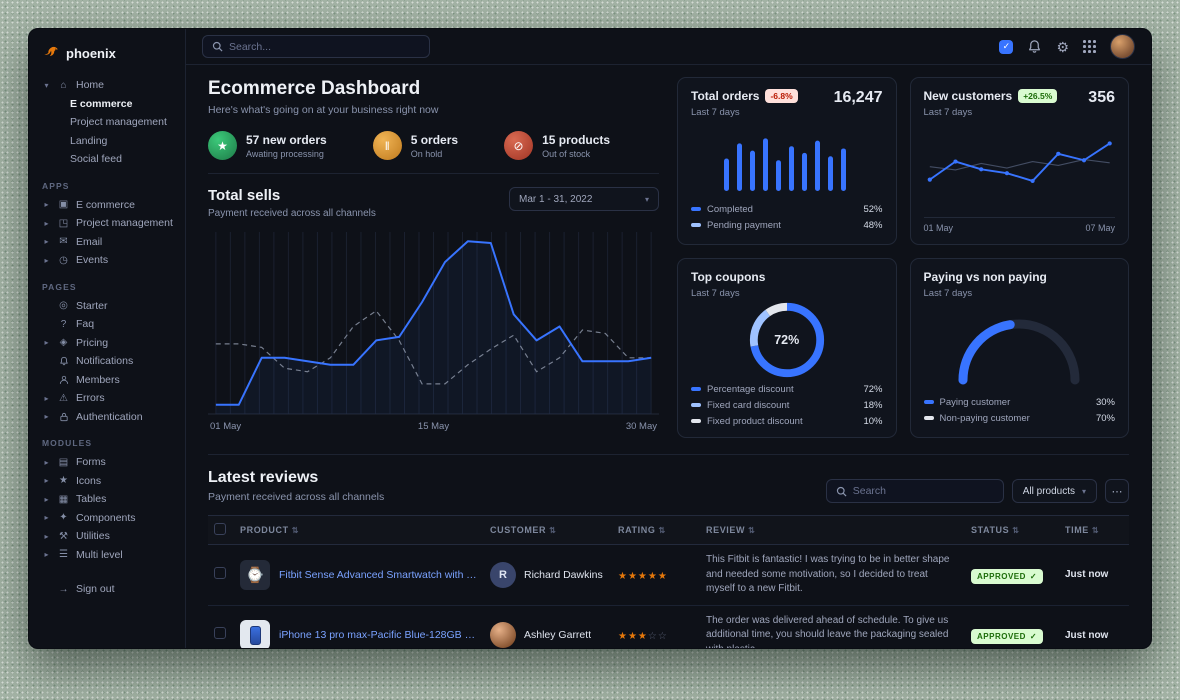  I want to click on puzzle-icon: ✦, so click(63, 518).